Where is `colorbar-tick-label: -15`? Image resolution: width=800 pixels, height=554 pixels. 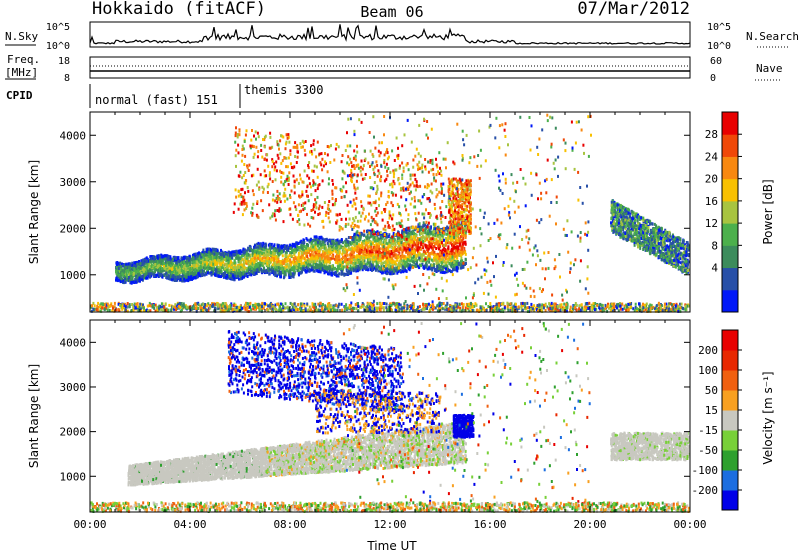
colorbar-tick-label: -15 is located at coordinates (708, 430).